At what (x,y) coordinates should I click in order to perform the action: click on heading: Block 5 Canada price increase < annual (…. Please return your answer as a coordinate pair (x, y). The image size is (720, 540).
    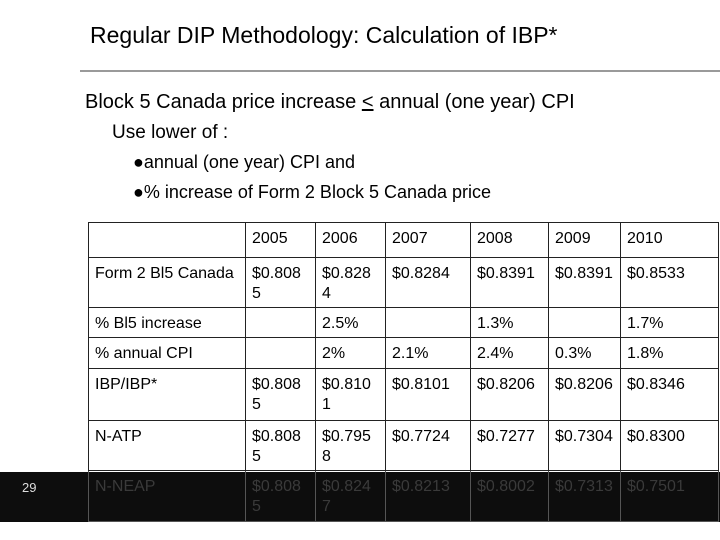
    Looking at the image, I should click on (330, 102).